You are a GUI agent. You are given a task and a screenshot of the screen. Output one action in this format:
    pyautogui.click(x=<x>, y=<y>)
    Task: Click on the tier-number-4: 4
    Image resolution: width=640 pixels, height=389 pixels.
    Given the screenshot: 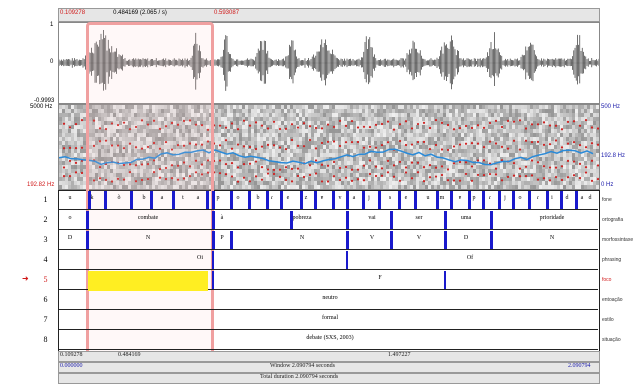 What is the action you would take?
    pyautogui.click(x=45, y=259)
    